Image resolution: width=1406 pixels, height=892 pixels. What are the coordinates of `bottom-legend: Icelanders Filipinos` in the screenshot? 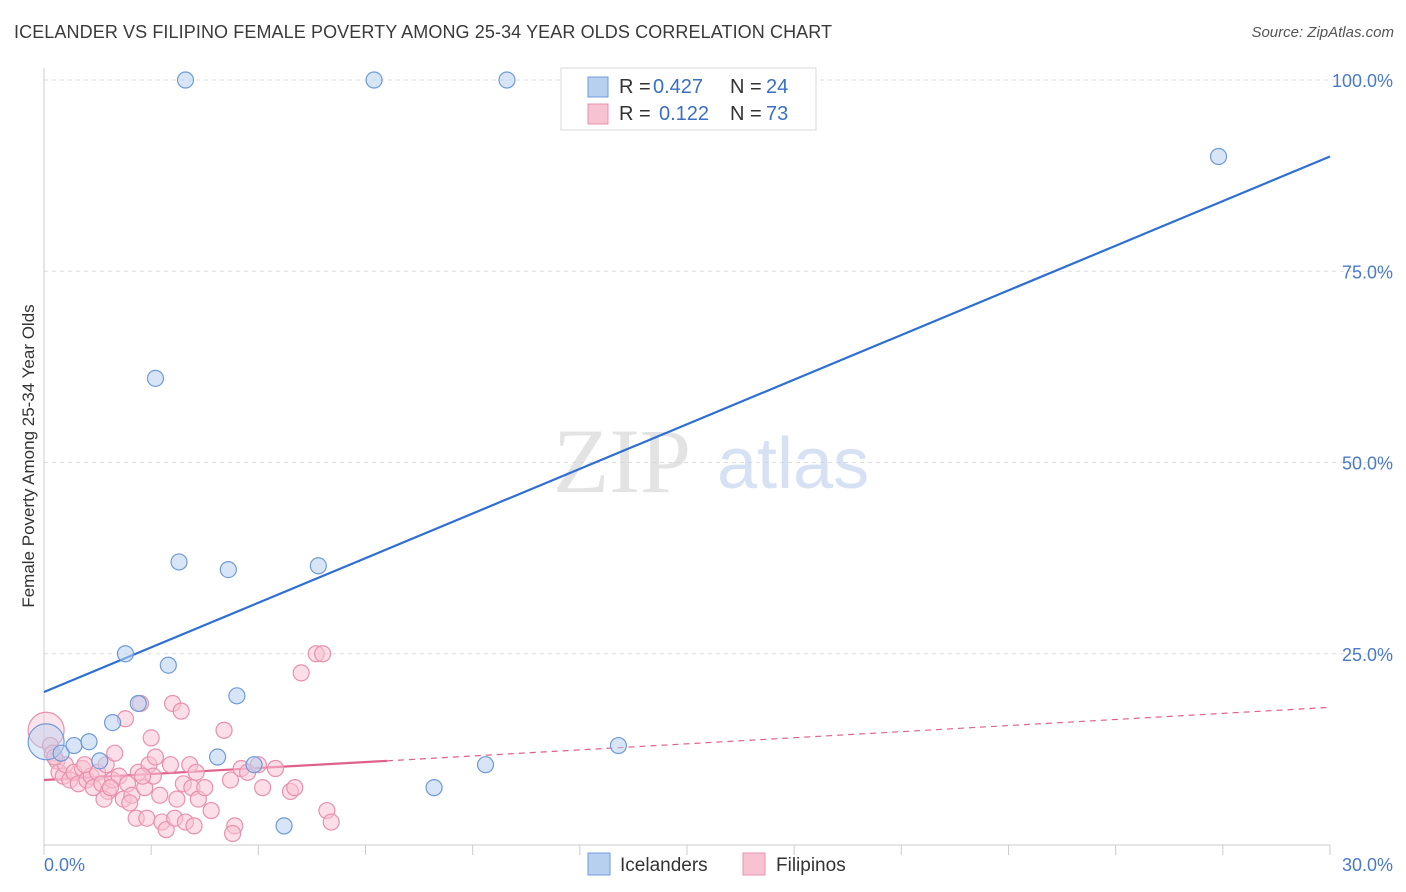 It's located at (716, 864).